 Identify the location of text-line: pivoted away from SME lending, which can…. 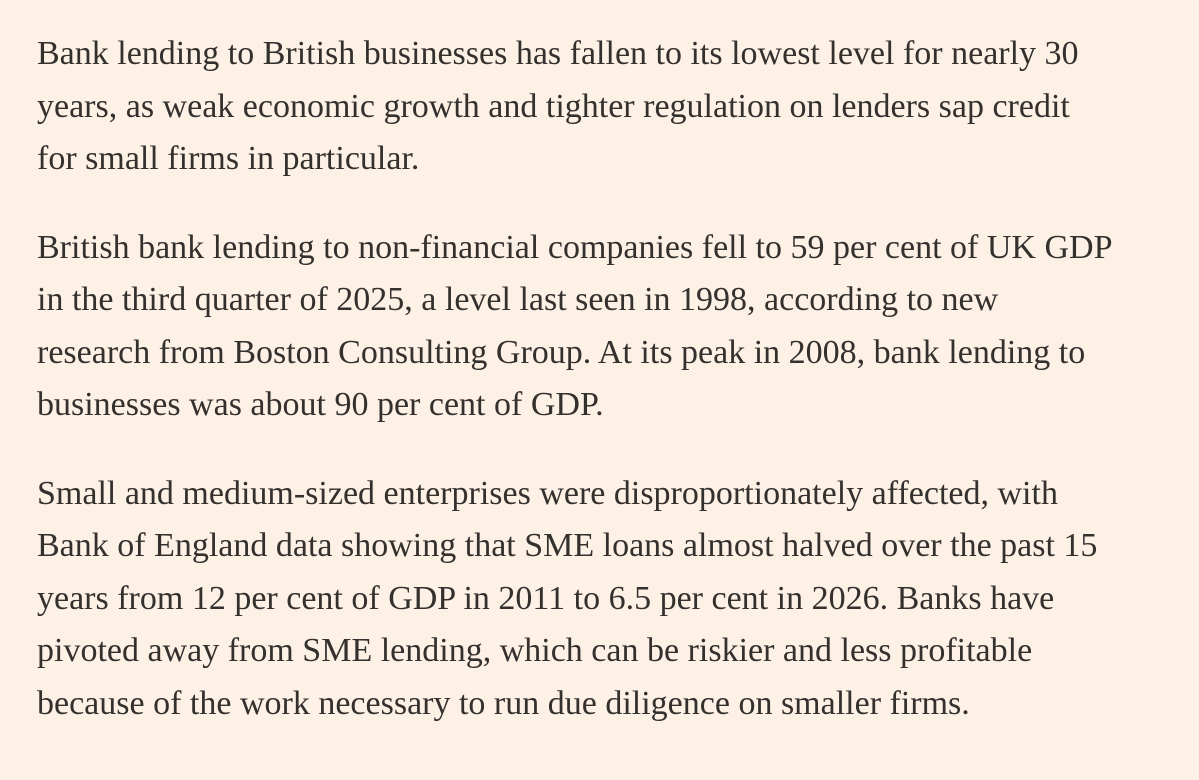
(535, 650).